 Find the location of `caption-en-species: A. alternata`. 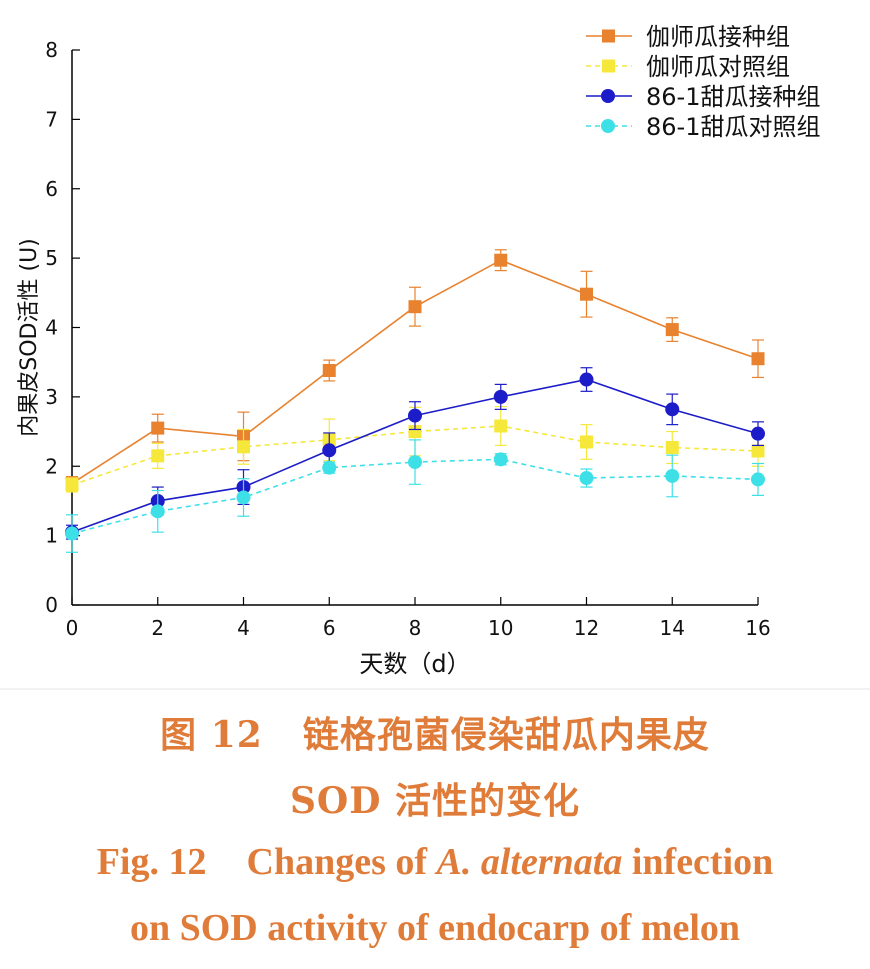

caption-en-species: A. alternata is located at coordinates (529, 862).